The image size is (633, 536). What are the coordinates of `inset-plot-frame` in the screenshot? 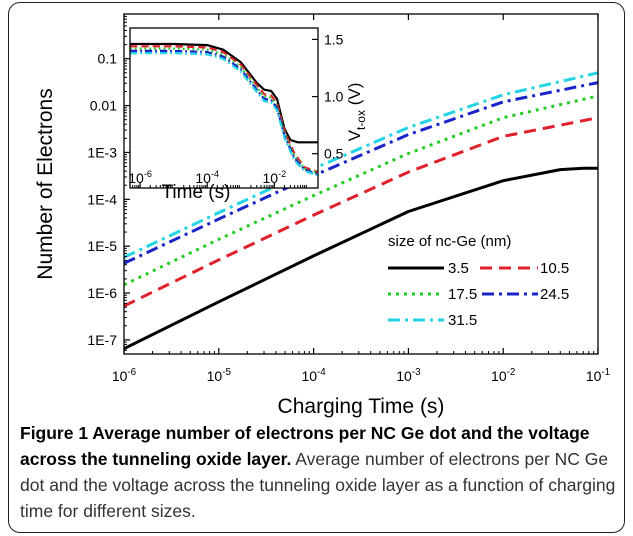 It's located at (224, 108).